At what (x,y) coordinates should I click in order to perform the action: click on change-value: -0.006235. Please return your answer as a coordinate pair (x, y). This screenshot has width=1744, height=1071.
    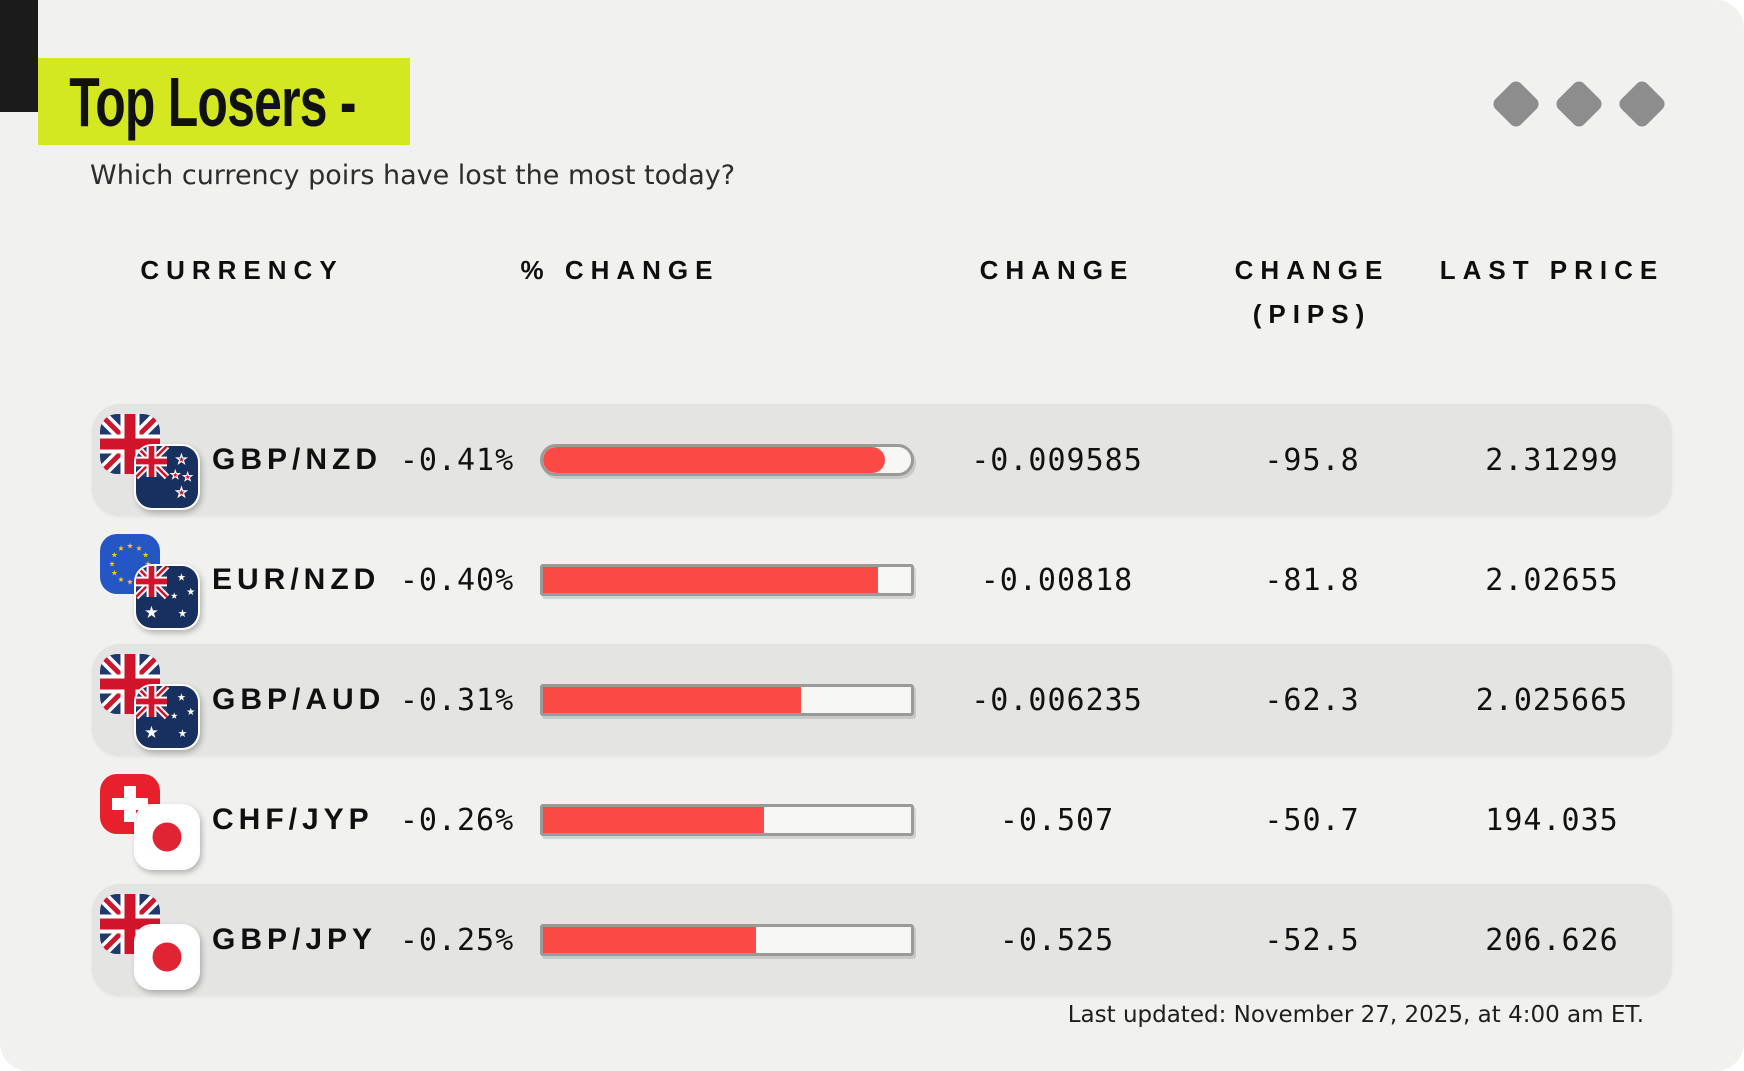
    Looking at the image, I should click on (1057, 700).